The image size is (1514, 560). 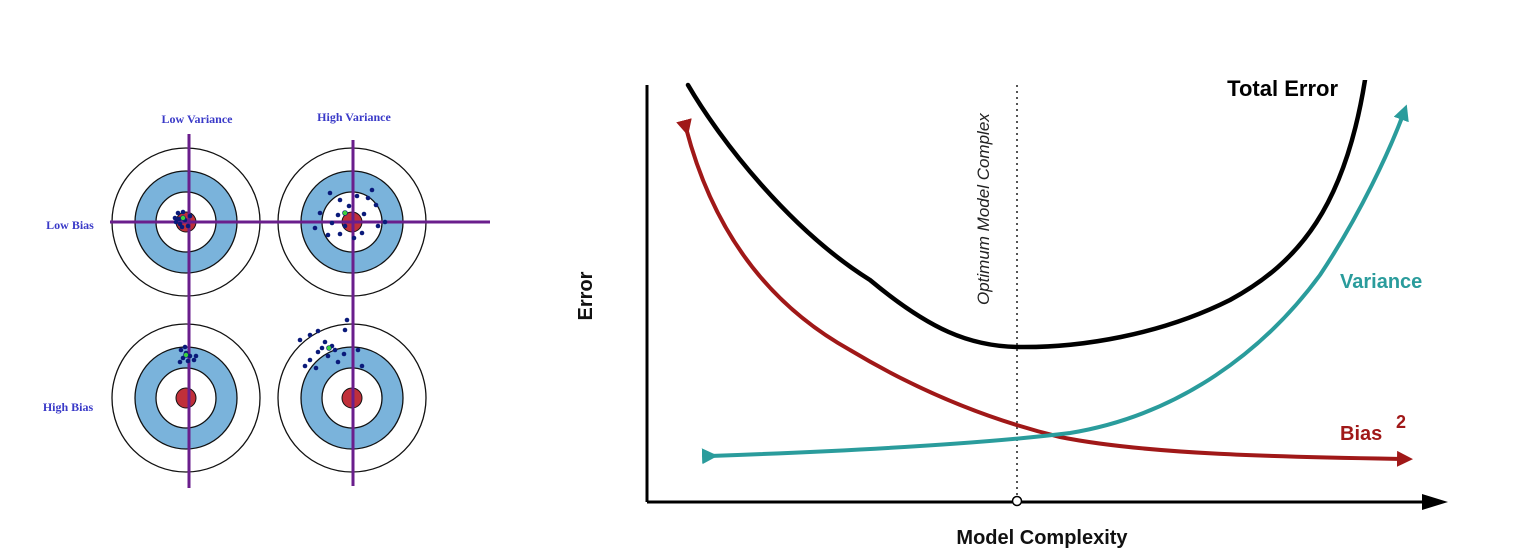 What do you see at coordinates (1435, 502) in the screenshot?
I see `x-axis-arrowhead` at bounding box center [1435, 502].